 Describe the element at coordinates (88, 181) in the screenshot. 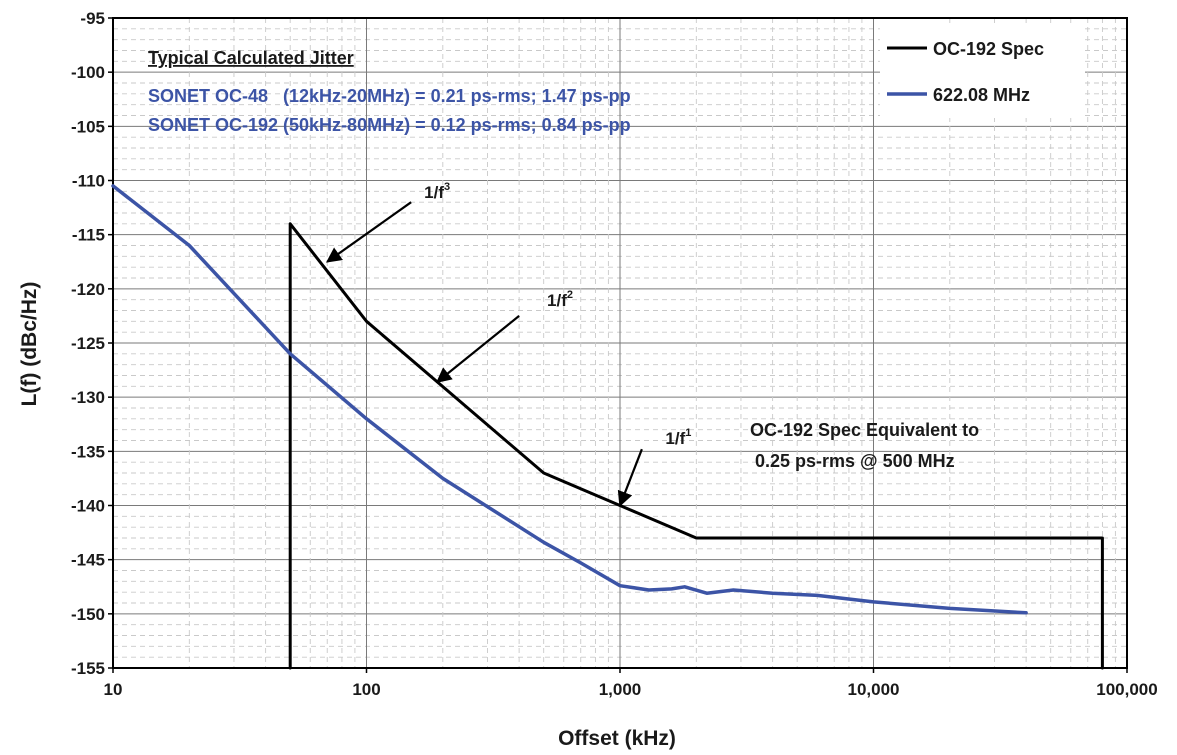

I see `y-tick-label: -110` at that location.